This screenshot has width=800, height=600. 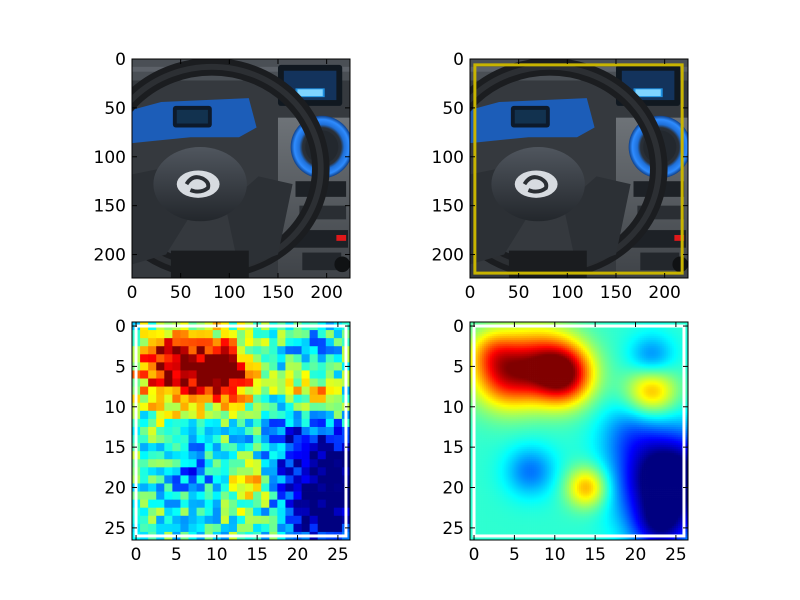 What do you see at coordinates (664, 293) in the screenshot?
I see `x-tick-label: 200` at bounding box center [664, 293].